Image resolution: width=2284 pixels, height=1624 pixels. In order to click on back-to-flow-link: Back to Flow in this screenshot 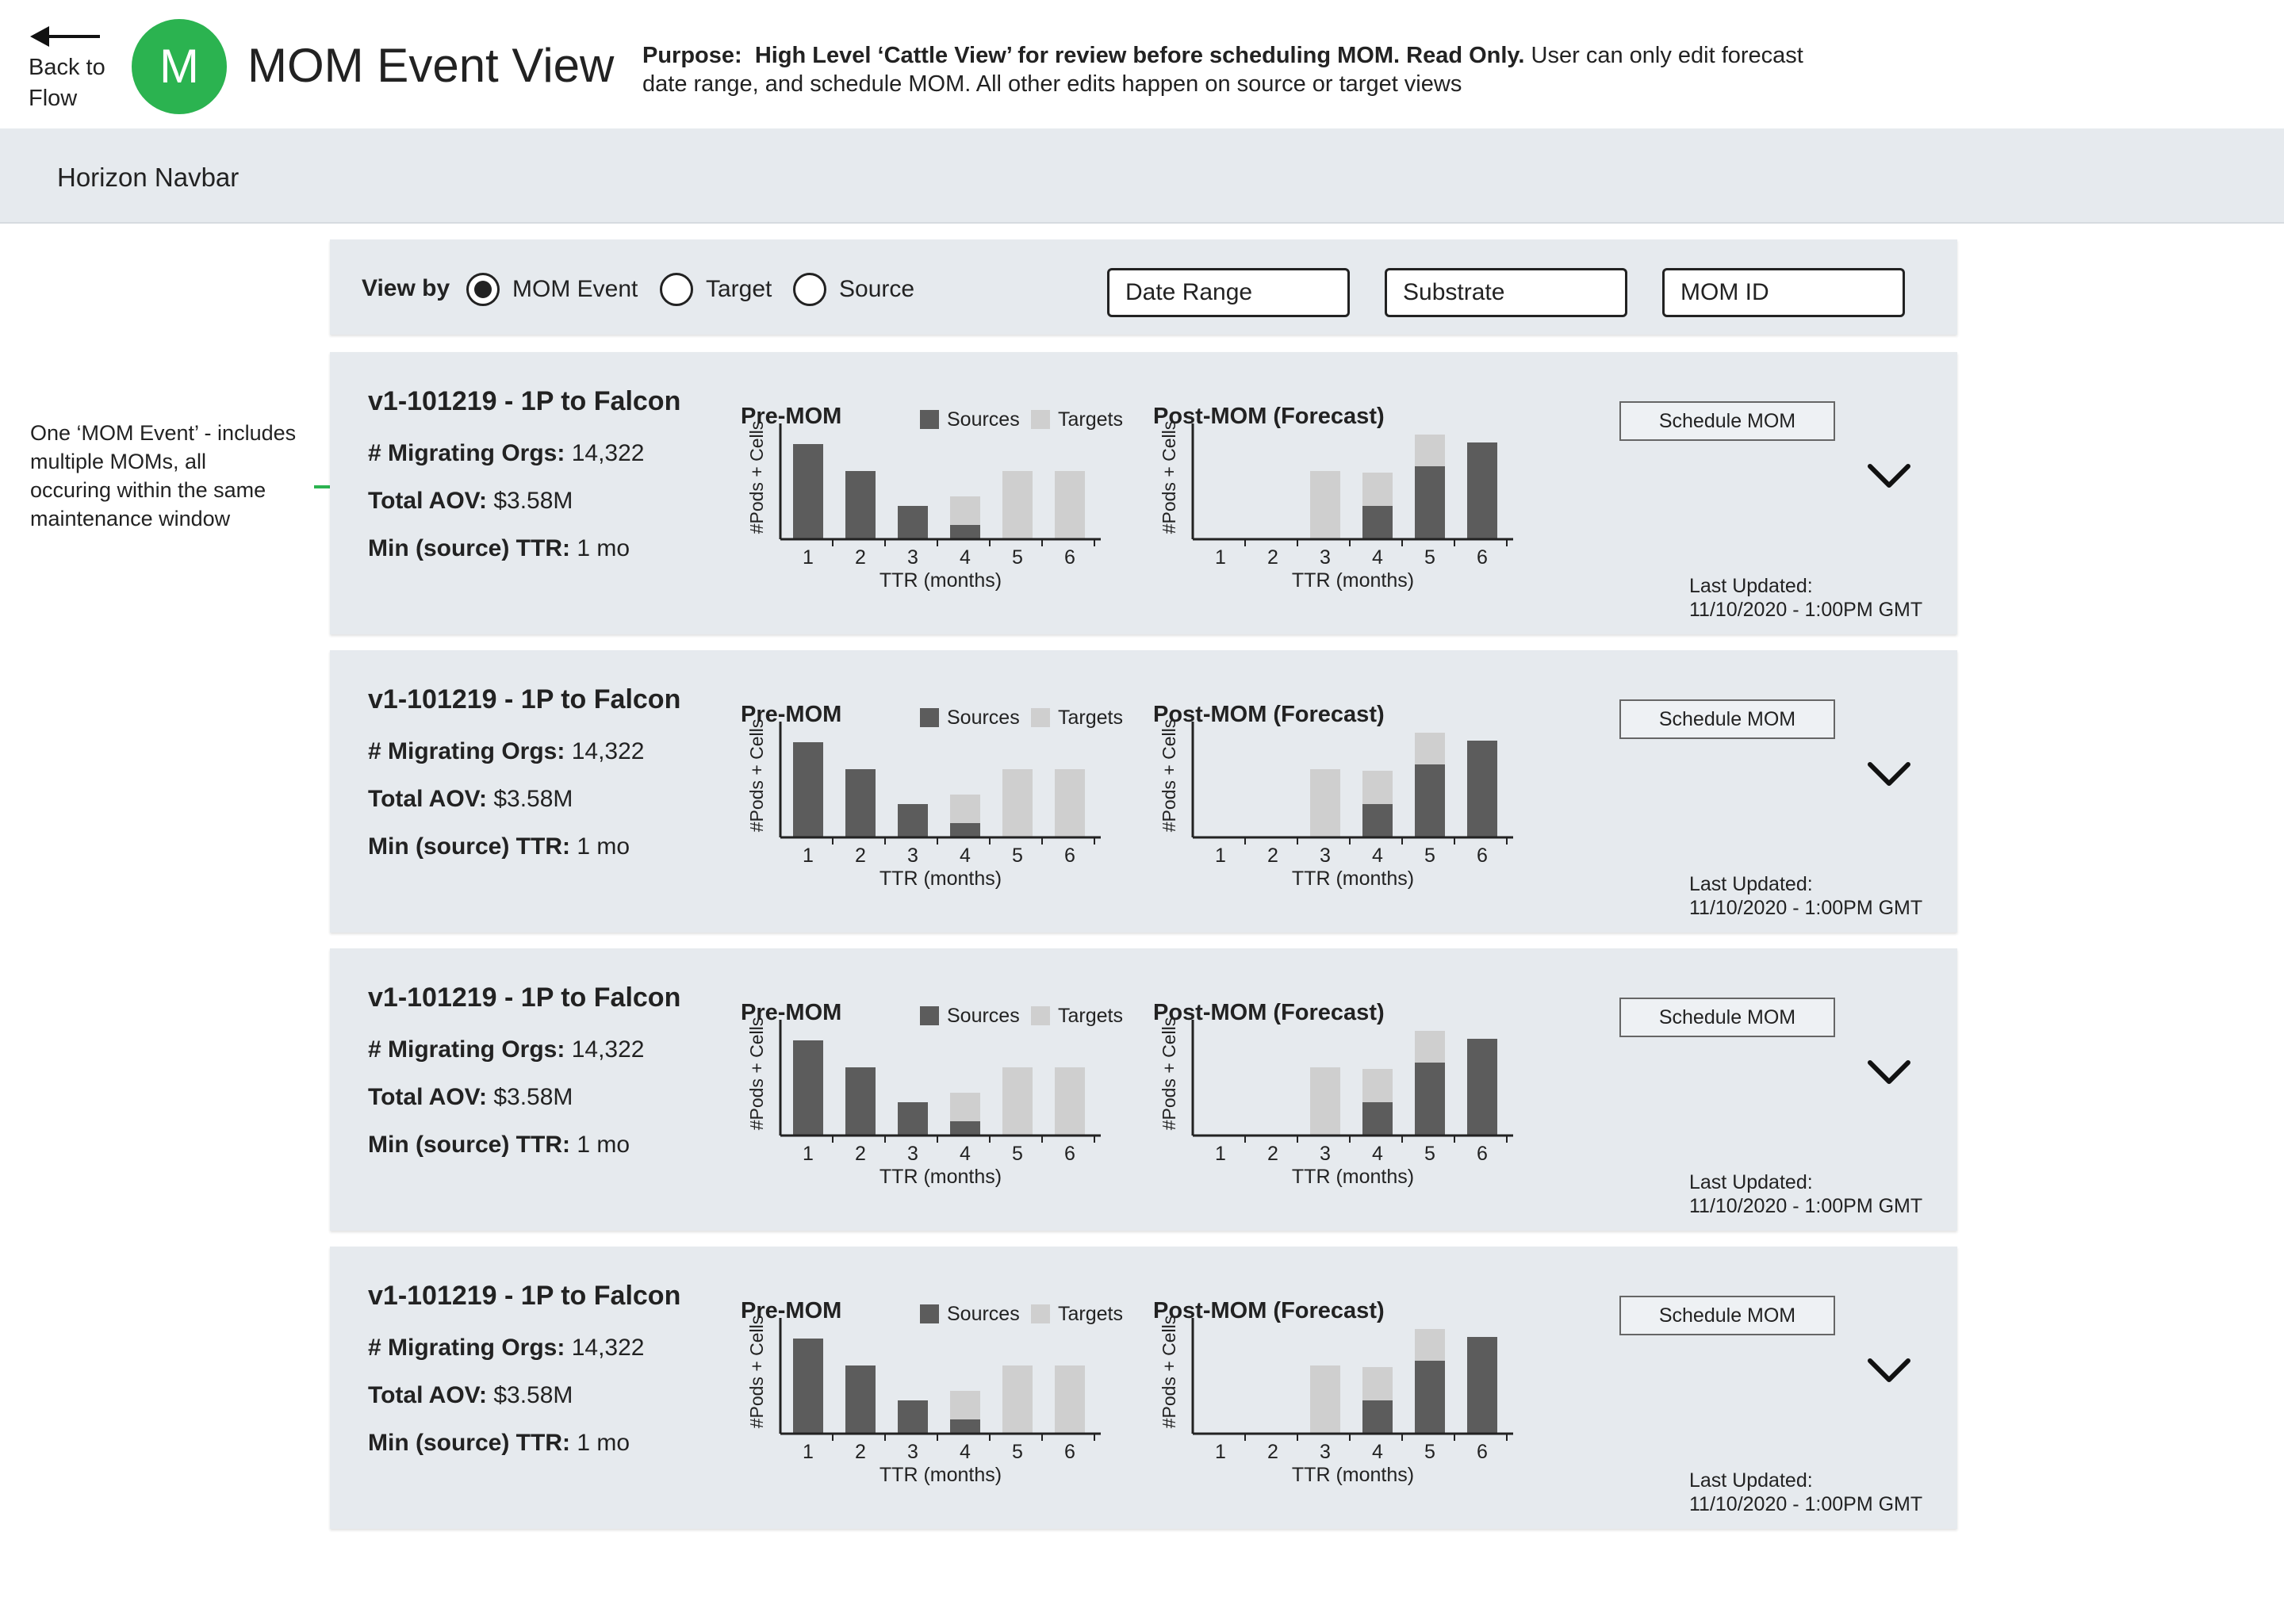, I will do `click(80, 67)`.